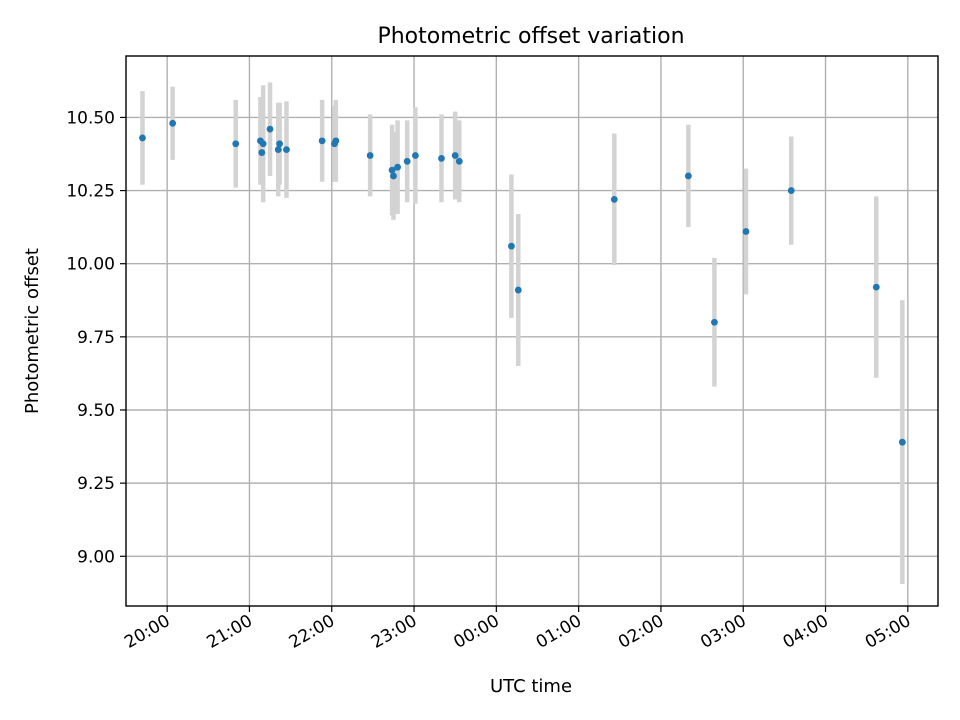  What do you see at coordinates (96, 484) in the screenshot?
I see `y-tick-label: 9.25` at bounding box center [96, 484].